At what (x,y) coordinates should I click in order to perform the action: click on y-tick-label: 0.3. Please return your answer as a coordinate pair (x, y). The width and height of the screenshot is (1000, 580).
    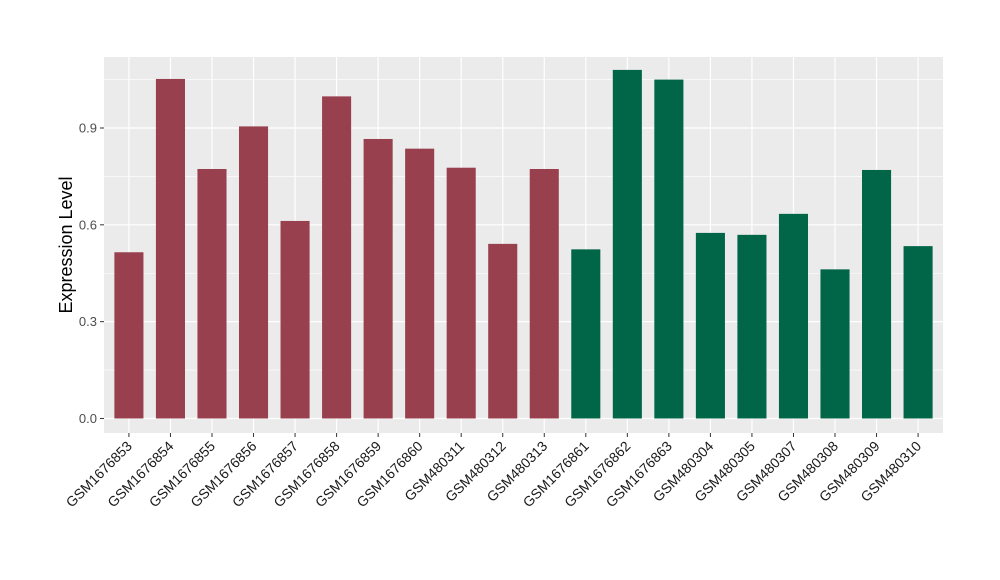
    Looking at the image, I should click on (88, 321).